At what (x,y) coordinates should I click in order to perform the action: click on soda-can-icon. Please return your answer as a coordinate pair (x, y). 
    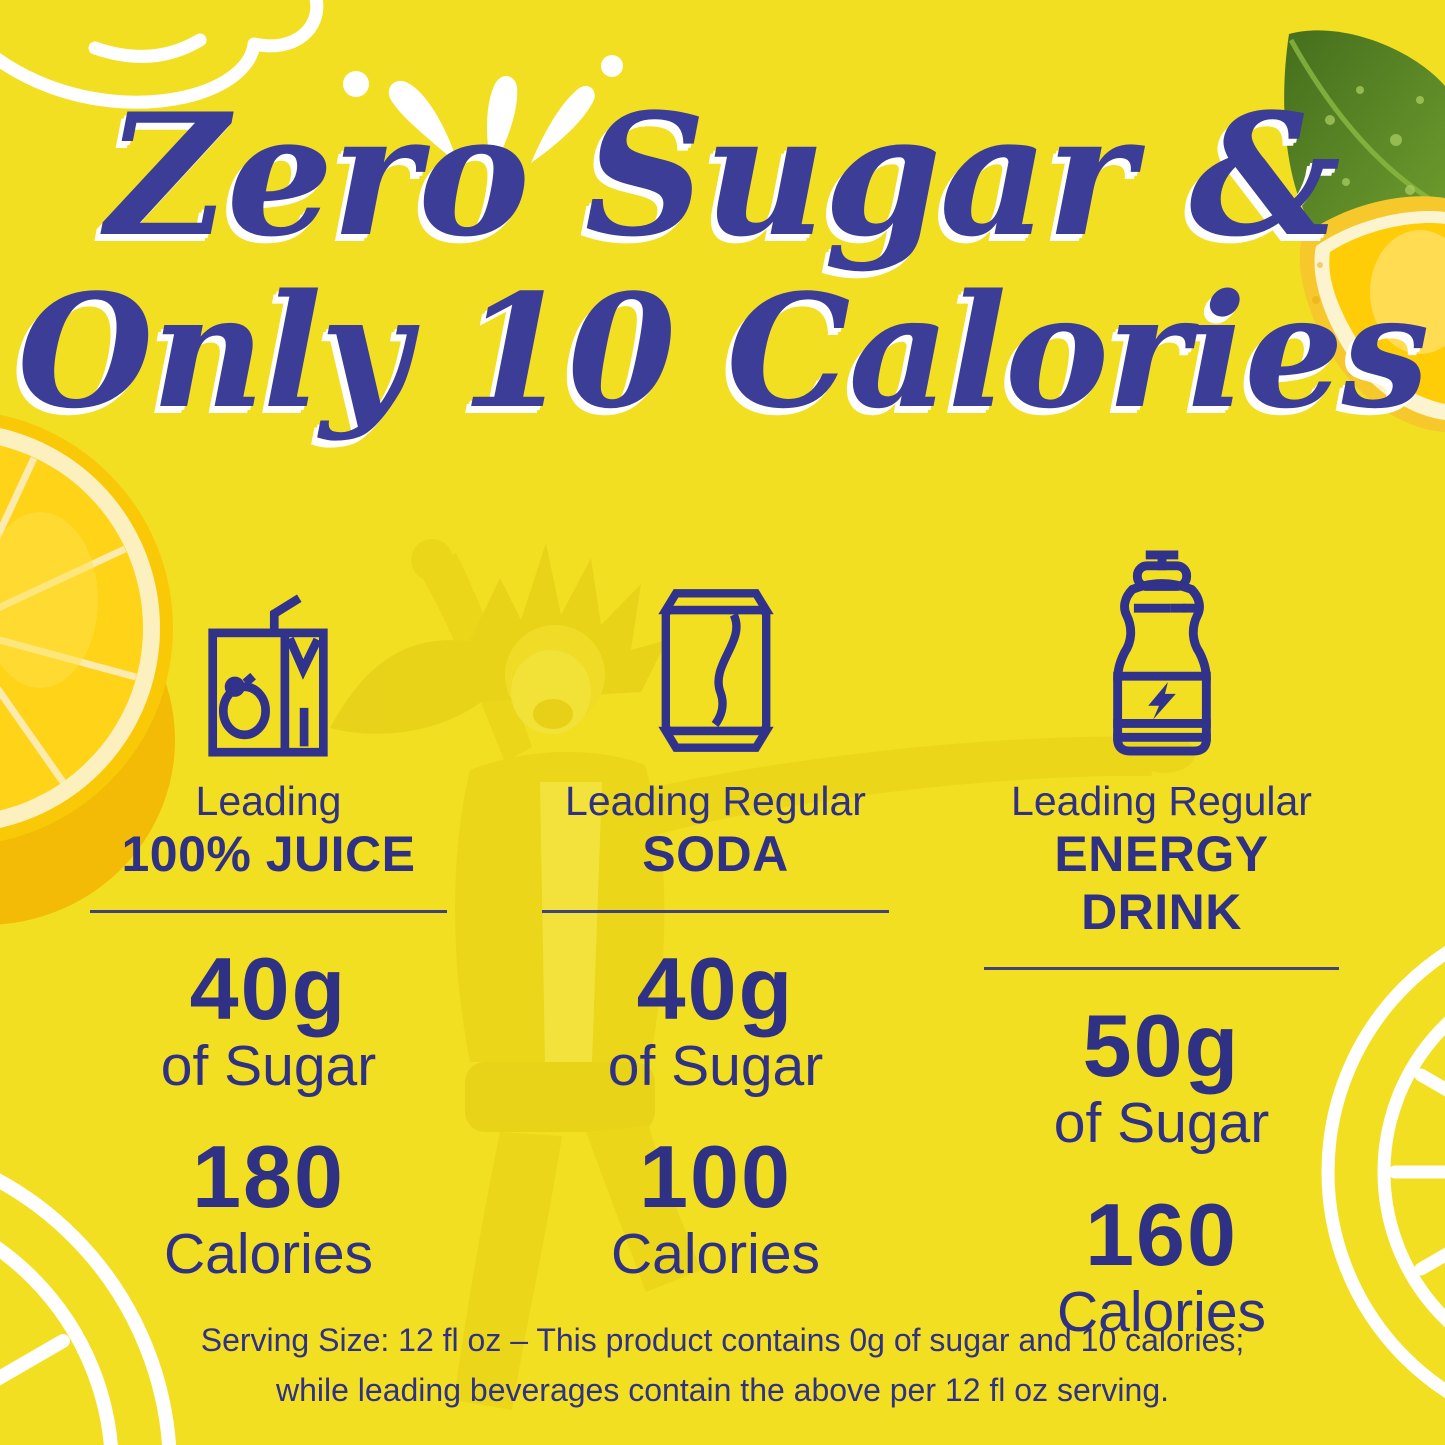
    Looking at the image, I should click on (715, 651).